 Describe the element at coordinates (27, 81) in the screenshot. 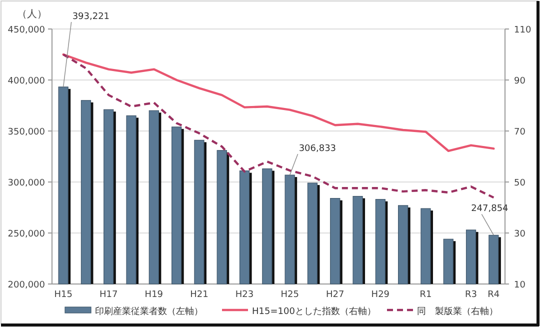

I see `y-tick-label: 400,000` at that location.